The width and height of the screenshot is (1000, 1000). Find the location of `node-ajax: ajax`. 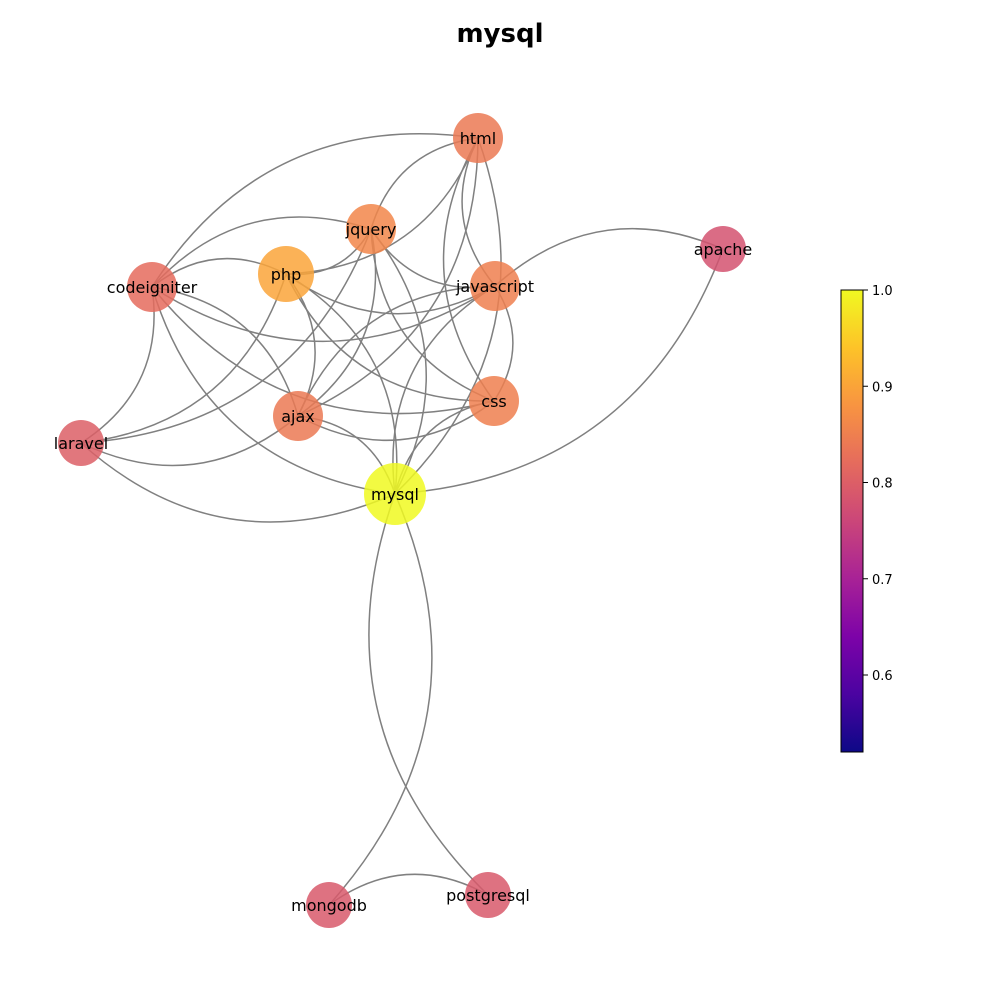

node-ajax: ajax is located at coordinates (298, 416).